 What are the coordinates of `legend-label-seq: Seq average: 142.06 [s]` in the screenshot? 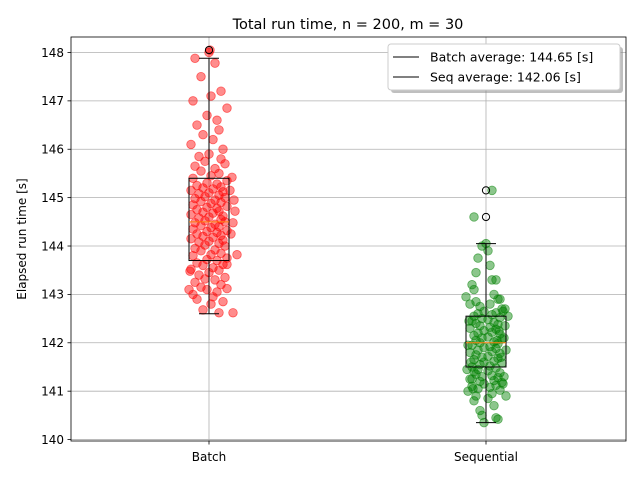 It's located at (505, 77).